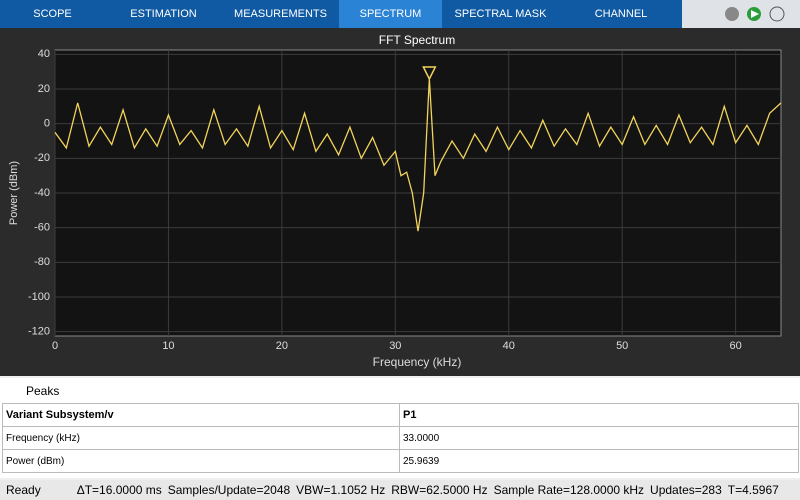  I want to click on y-axis-label: Power (dBm), so click(14, 193).